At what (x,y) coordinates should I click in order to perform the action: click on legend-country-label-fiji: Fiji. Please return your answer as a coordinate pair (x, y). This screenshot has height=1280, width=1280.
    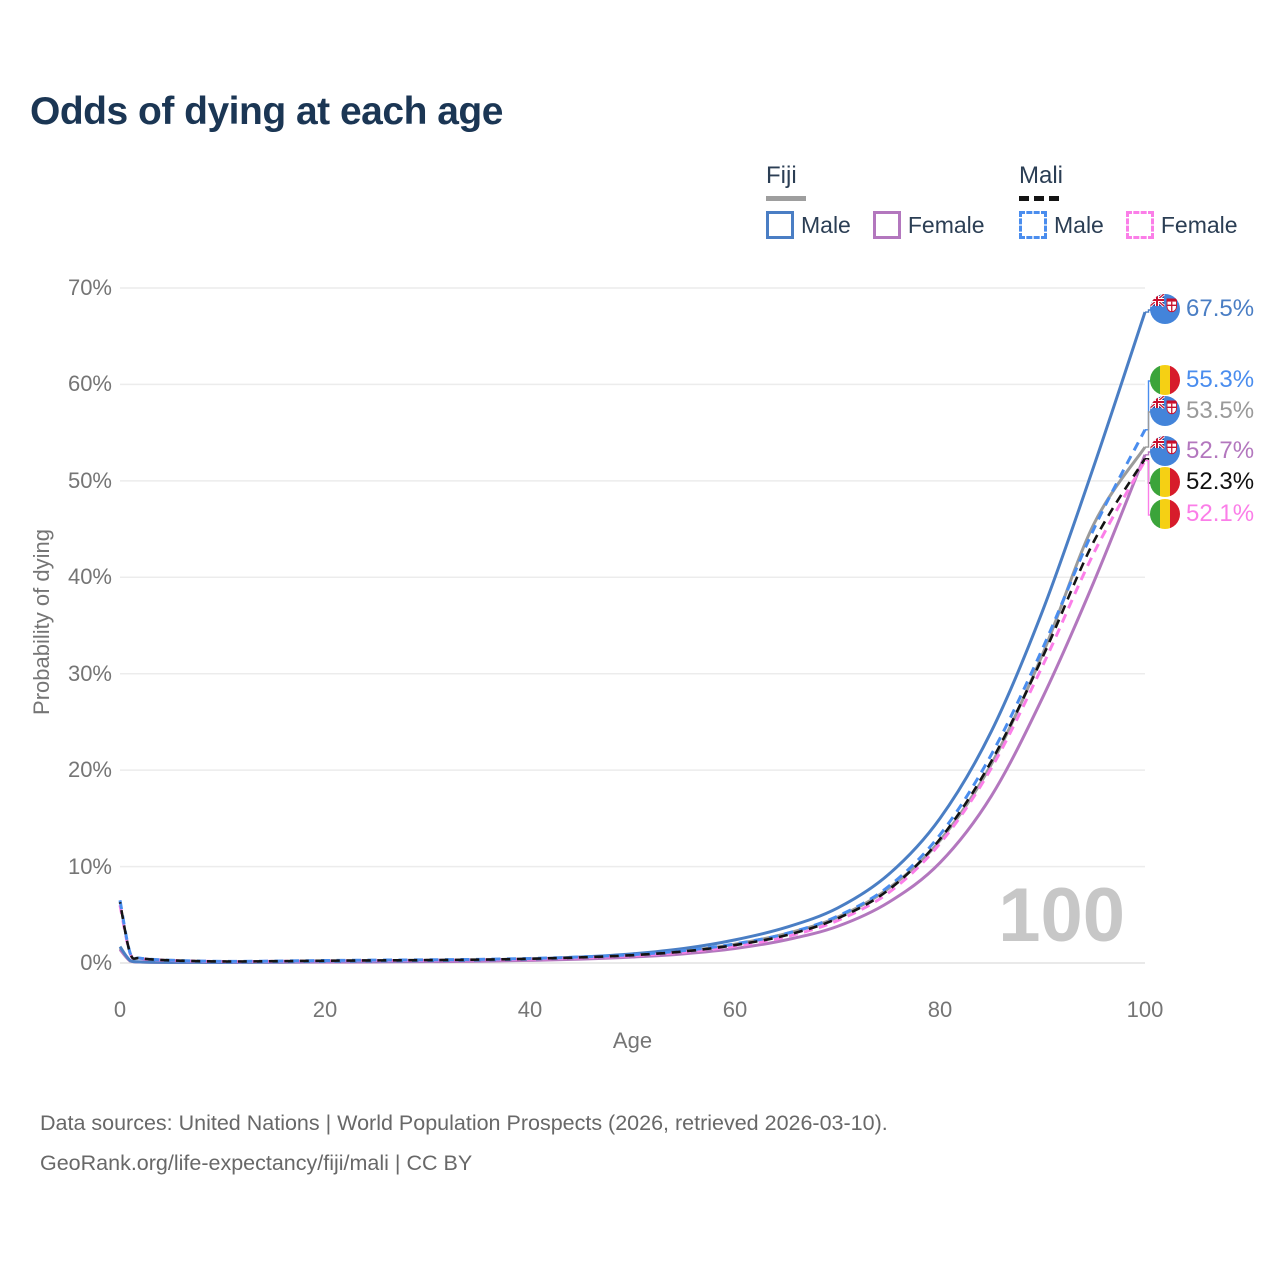
    Looking at the image, I should click on (781, 175).